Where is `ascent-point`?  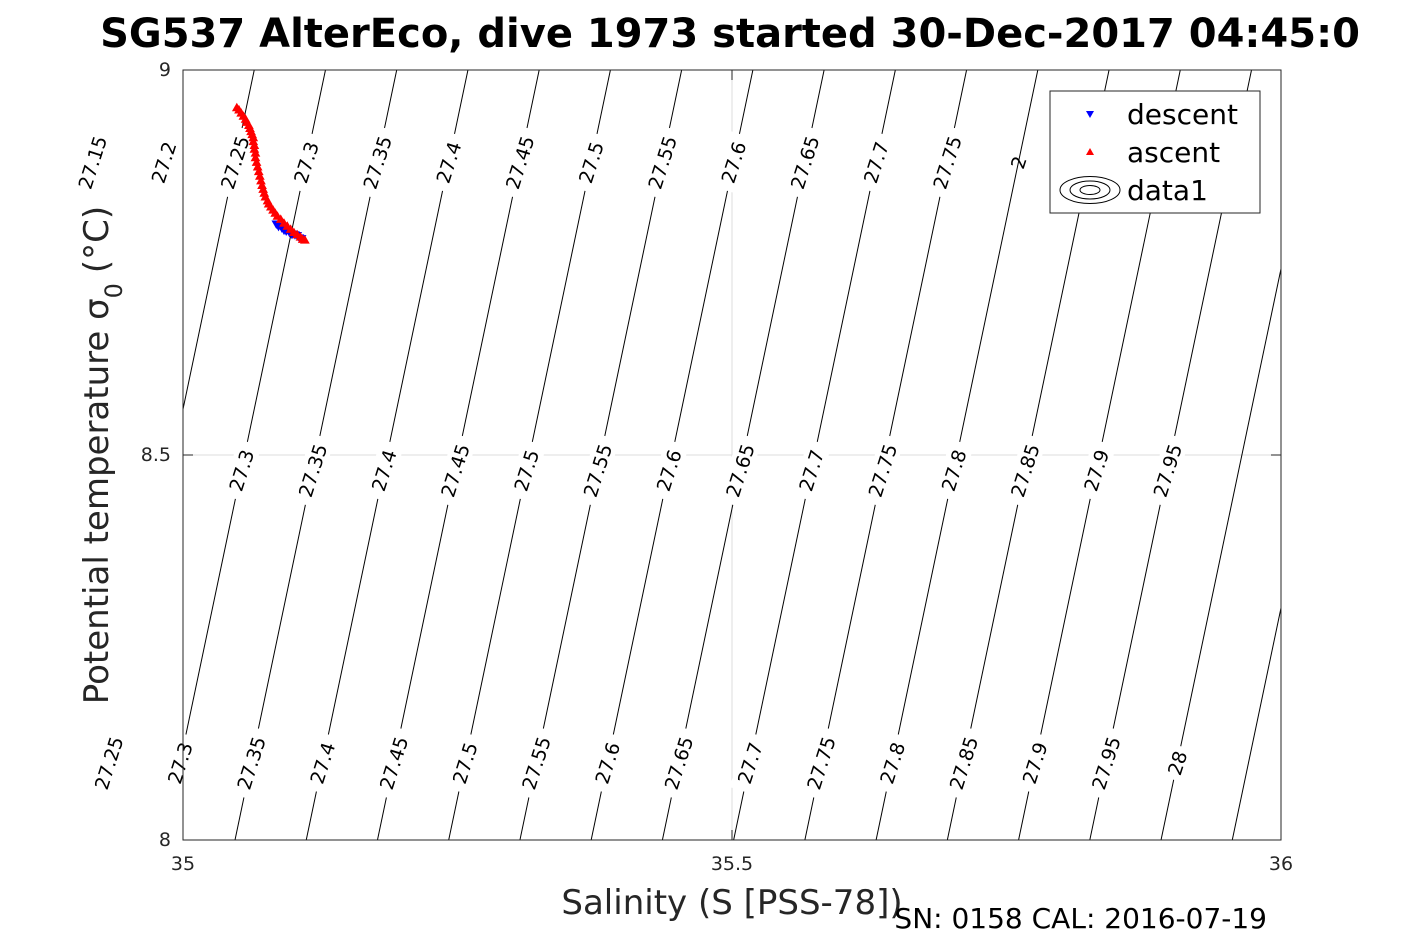 ascent-point is located at coordinates (305, 239).